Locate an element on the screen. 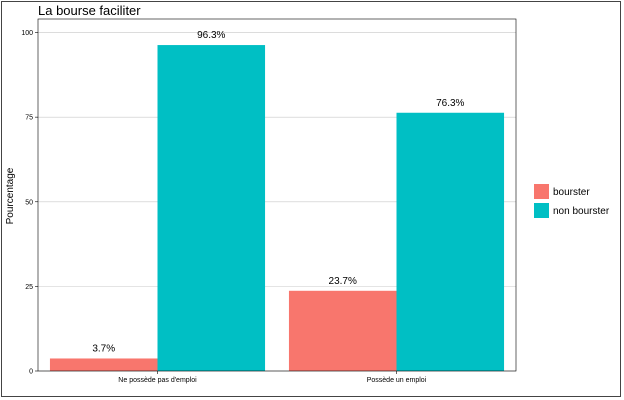 This screenshot has height=400, width=624. y-axis: 0 25 50 75 100 is located at coordinates (29, 203).